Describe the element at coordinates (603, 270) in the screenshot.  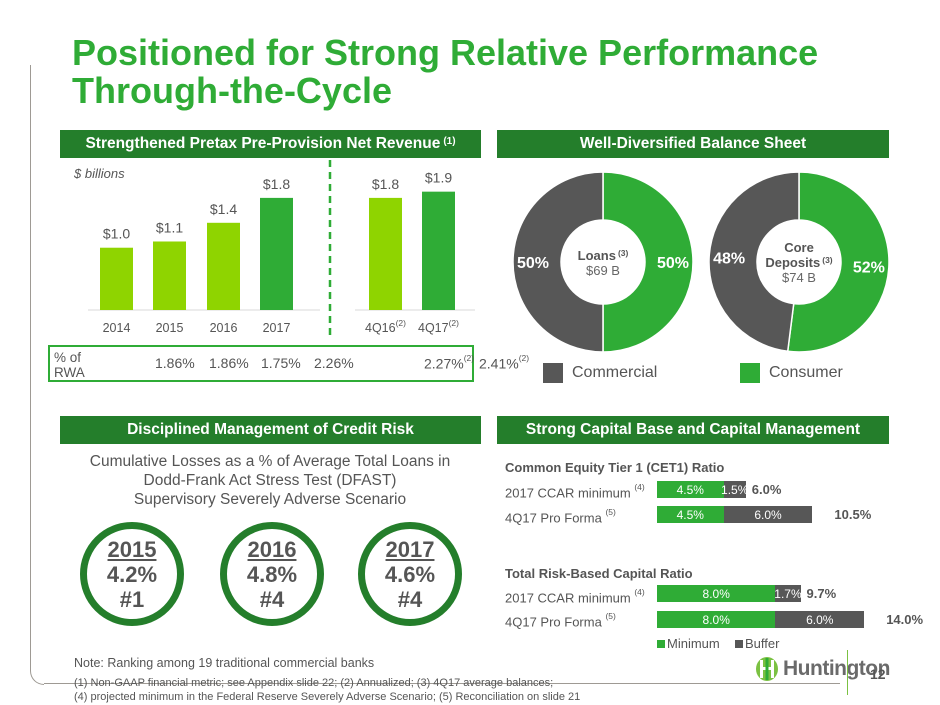
I see `donut-center-total: $69 B` at that location.